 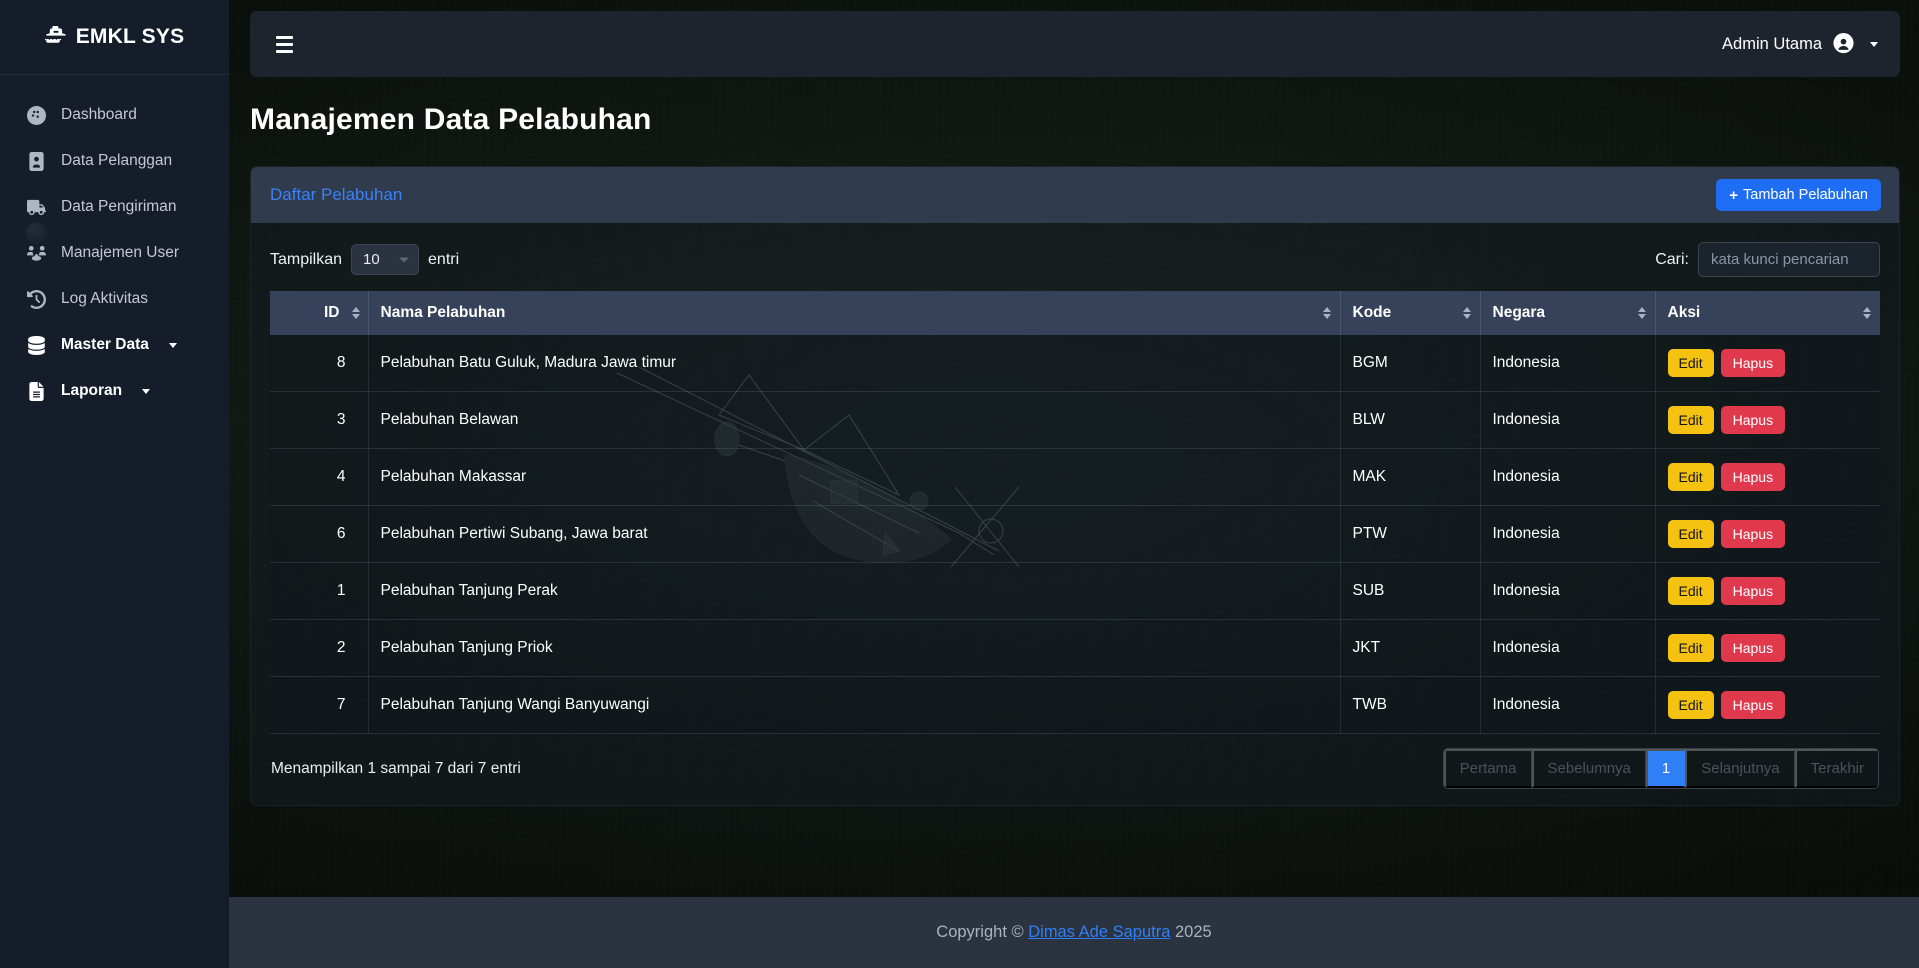 I want to click on users-gear-icon, so click(x=36, y=253).